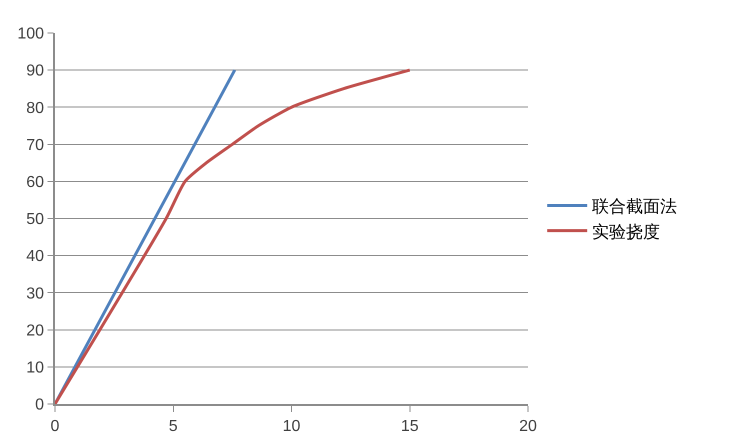  Describe the element at coordinates (35, 293) in the screenshot. I see `y-tick-label: 30` at that location.